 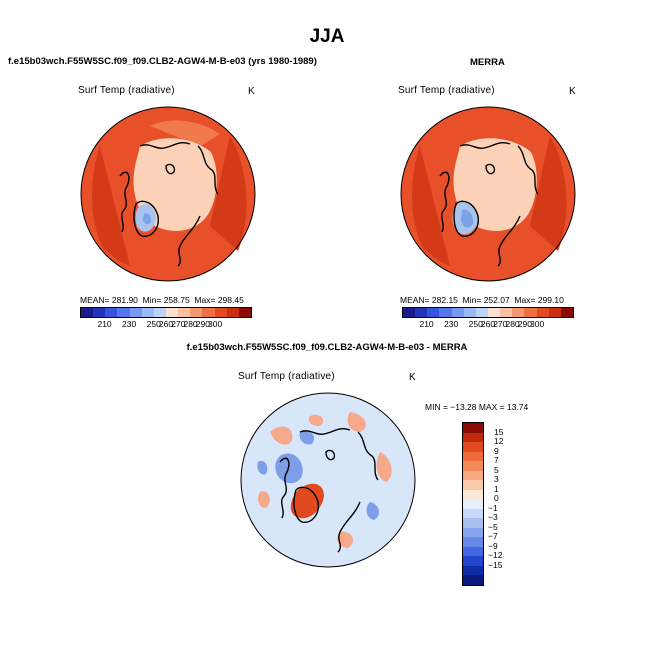 I want to click on panel-3-colorbar-ticks: 15 12 9 7 5 3 1 0 −1 −3 −5 −7 −9 −12 −15, so click(x=508, y=504).